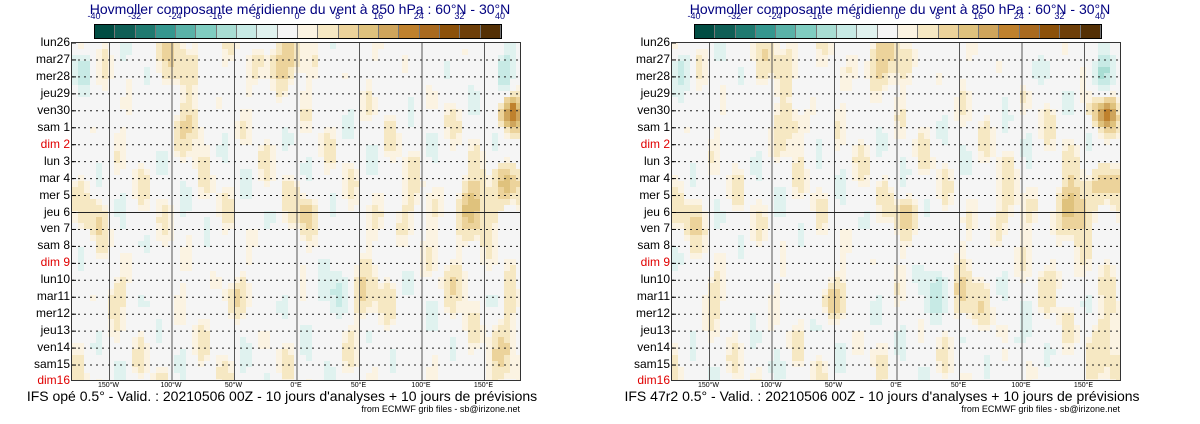 The height and width of the screenshot is (424, 1200). What do you see at coordinates (1083, 385) in the screenshot?
I see `x-tick-label: 150°E` at bounding box center [1083, 385].